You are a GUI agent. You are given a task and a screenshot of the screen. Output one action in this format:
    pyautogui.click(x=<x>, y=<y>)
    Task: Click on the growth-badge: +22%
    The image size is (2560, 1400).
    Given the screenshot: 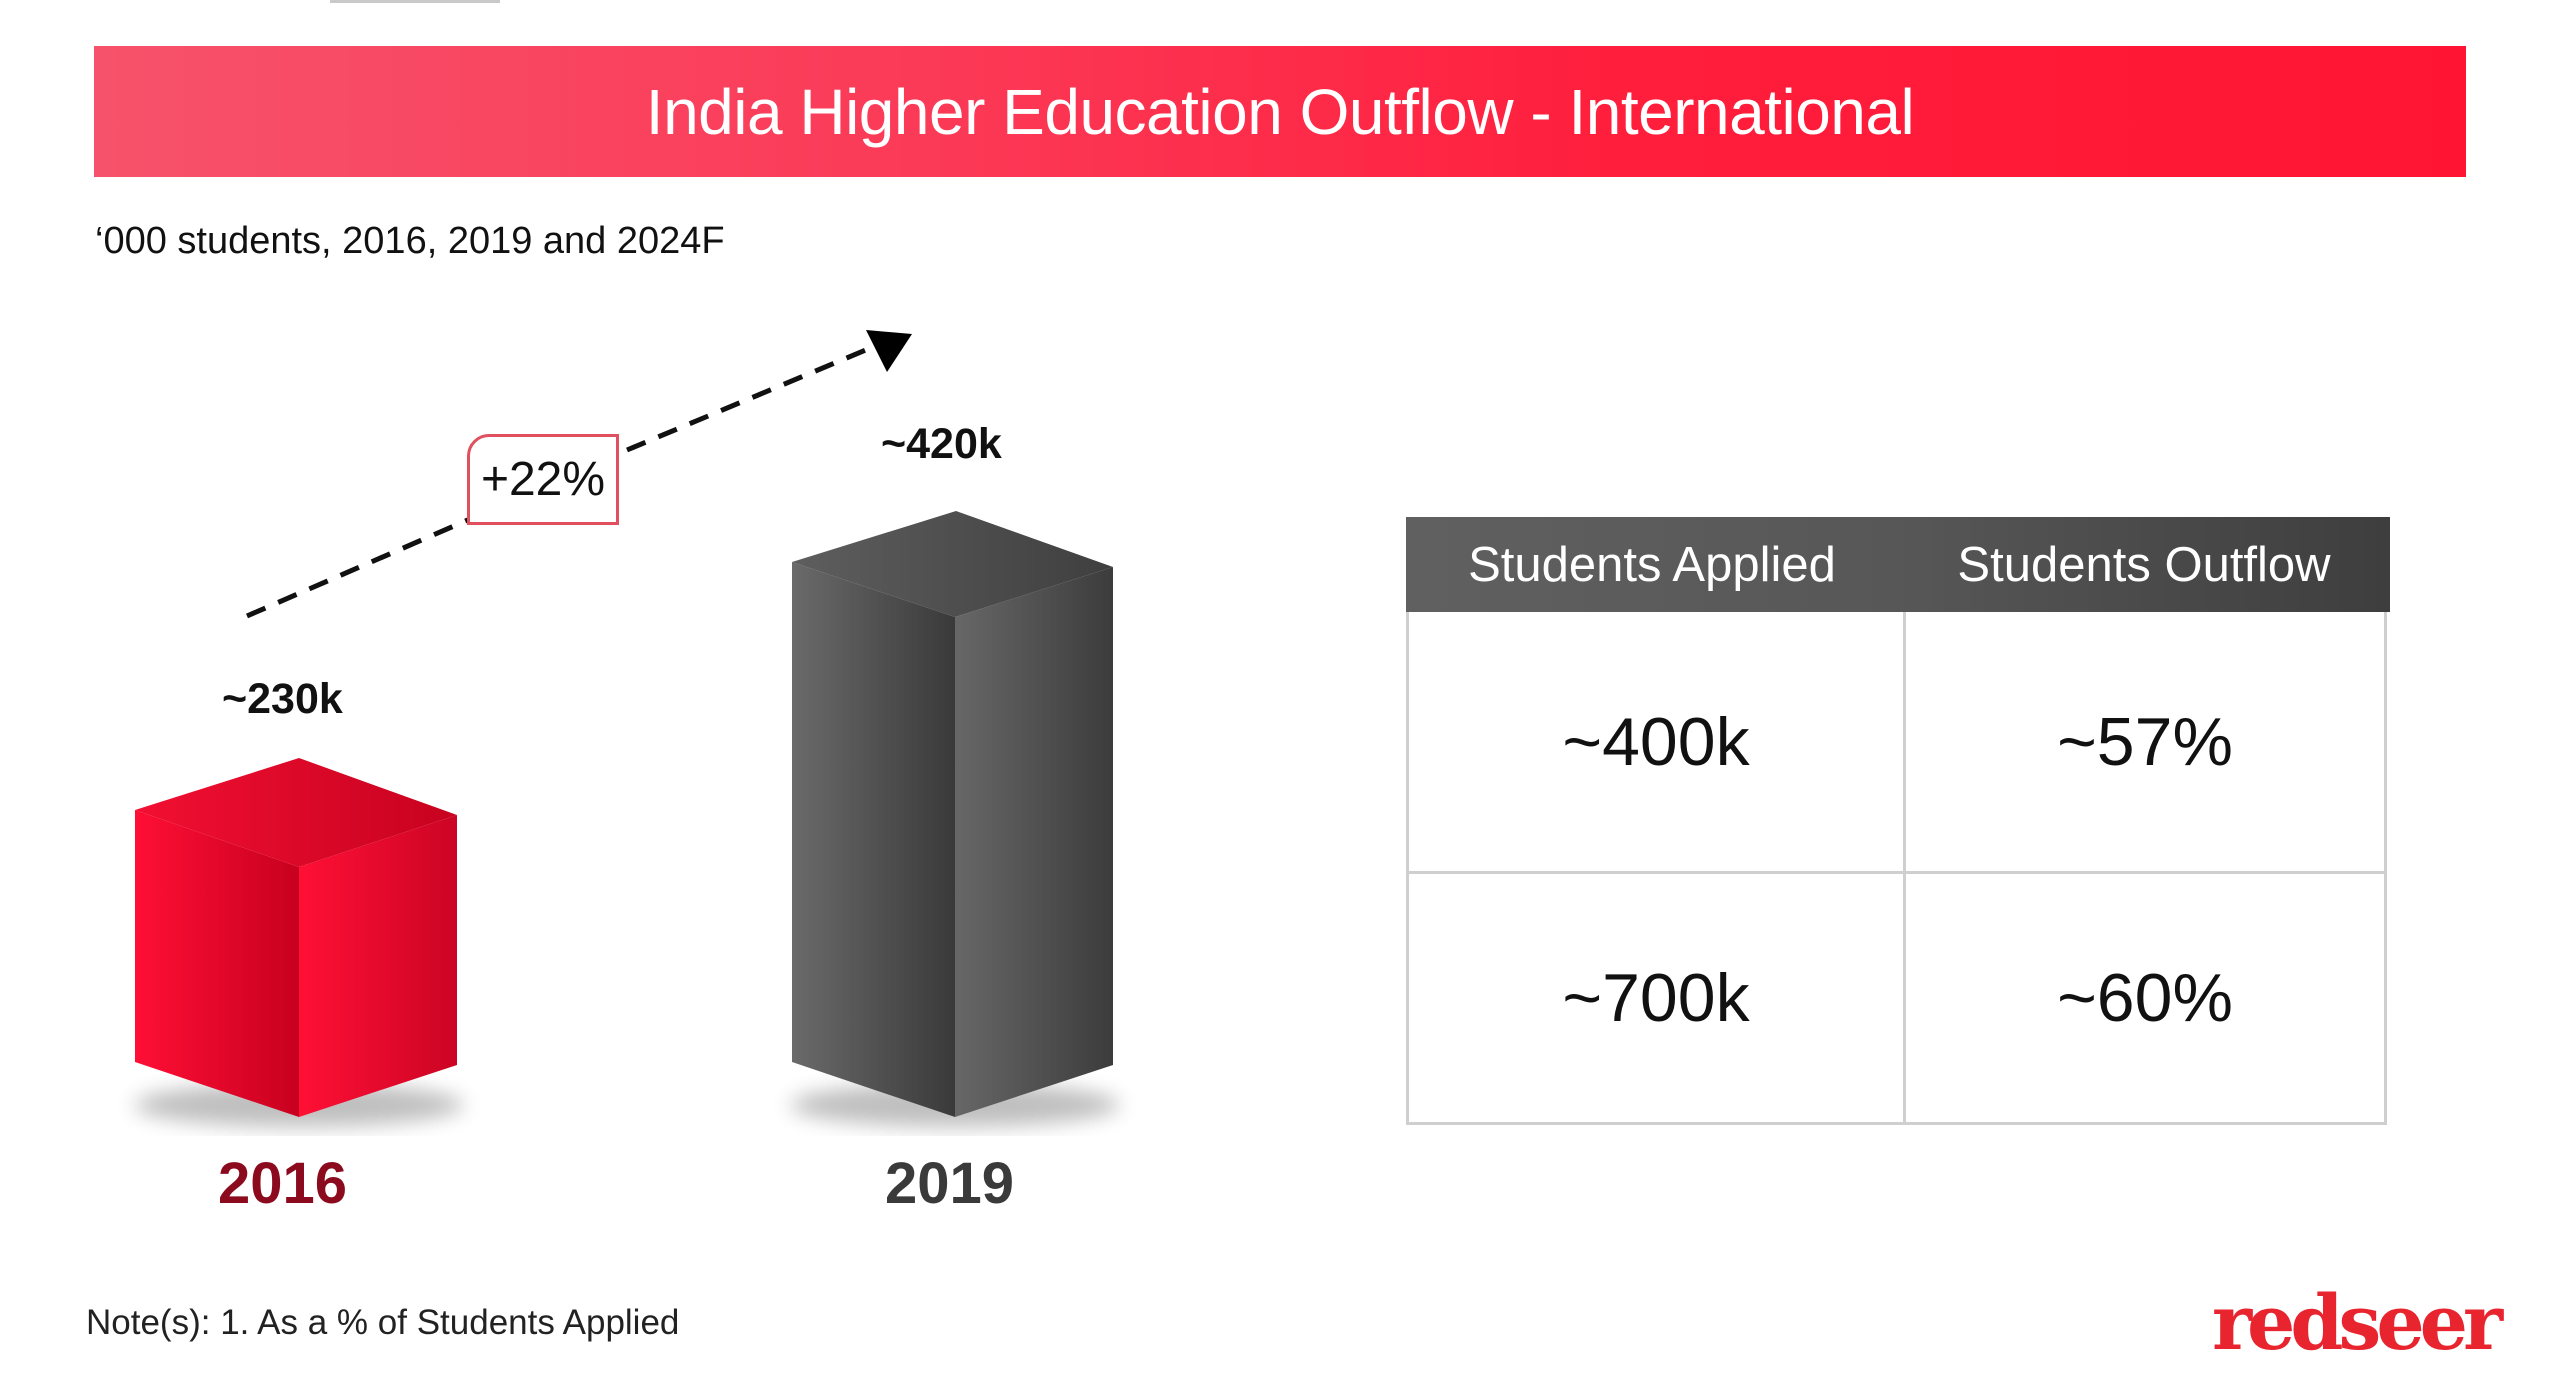 What is the action you would take?
    pyautogui.click(x=543, y=479)
    